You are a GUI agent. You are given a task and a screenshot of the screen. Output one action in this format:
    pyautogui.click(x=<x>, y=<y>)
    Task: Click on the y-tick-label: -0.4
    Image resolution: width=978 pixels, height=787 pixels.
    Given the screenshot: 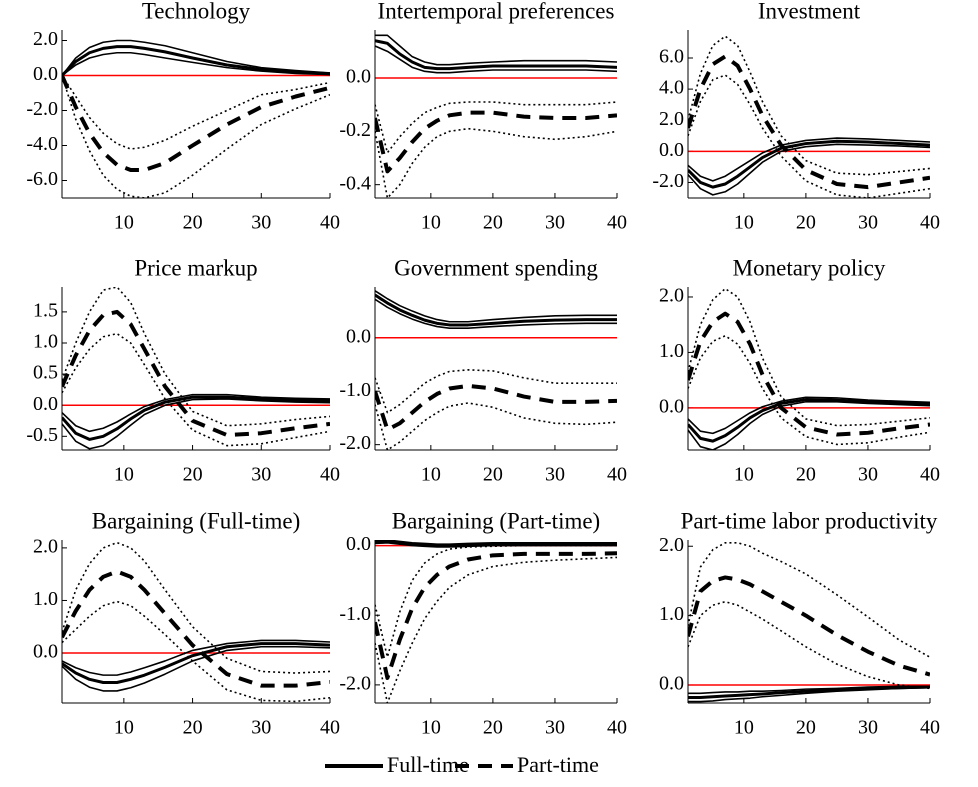 What is the action you would take?
    pyautogui.click(x=355, y=183)
    